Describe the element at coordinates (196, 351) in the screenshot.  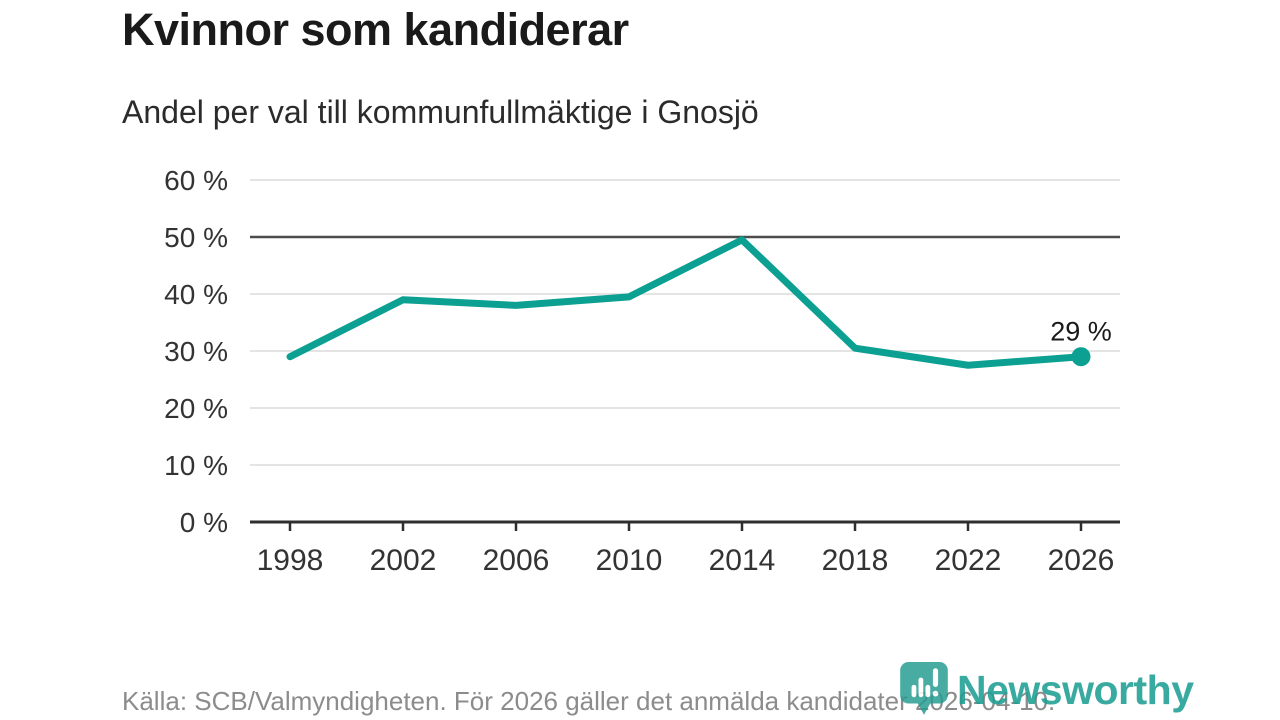
I see `y-axis-label: 30 %` at that location.